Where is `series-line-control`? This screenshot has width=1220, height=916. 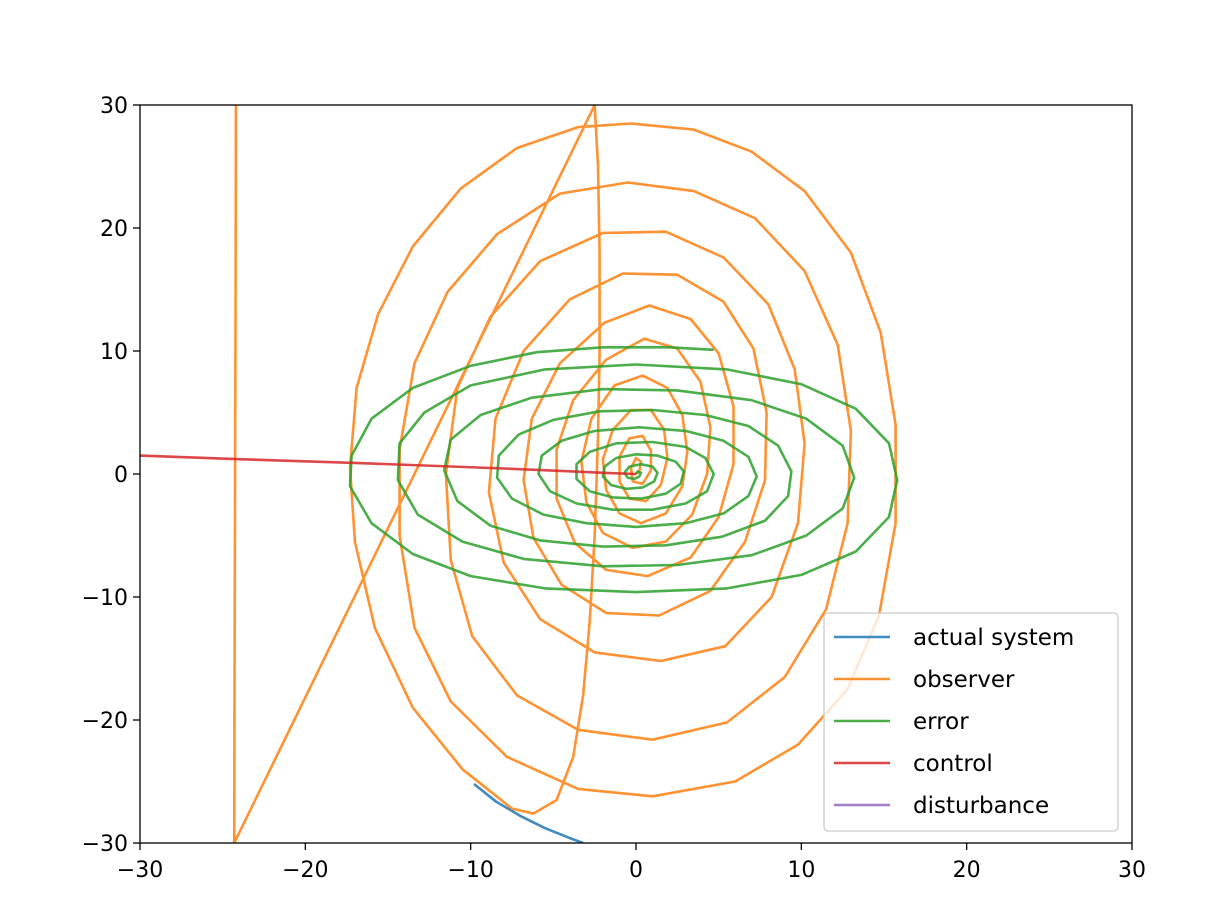
series-line-control is located at coordinates (388, 465).